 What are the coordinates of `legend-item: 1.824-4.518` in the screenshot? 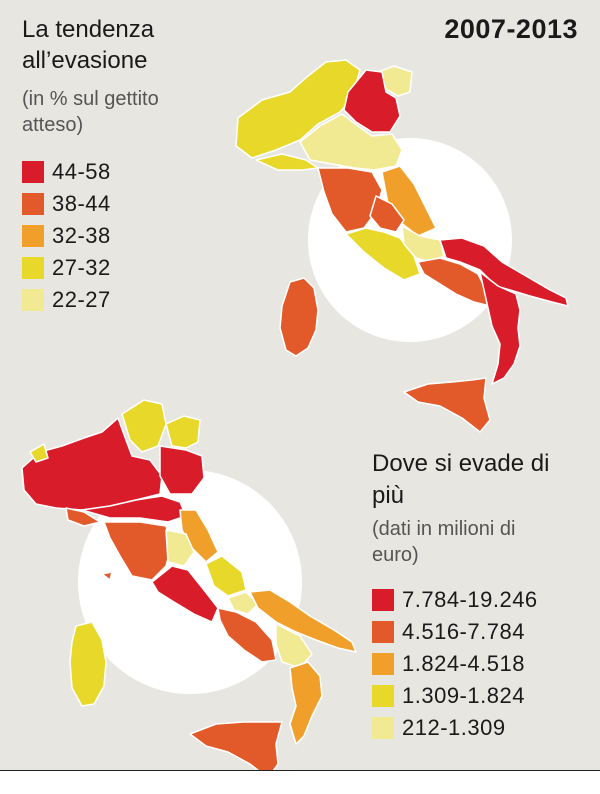 It's located at (455, 664).